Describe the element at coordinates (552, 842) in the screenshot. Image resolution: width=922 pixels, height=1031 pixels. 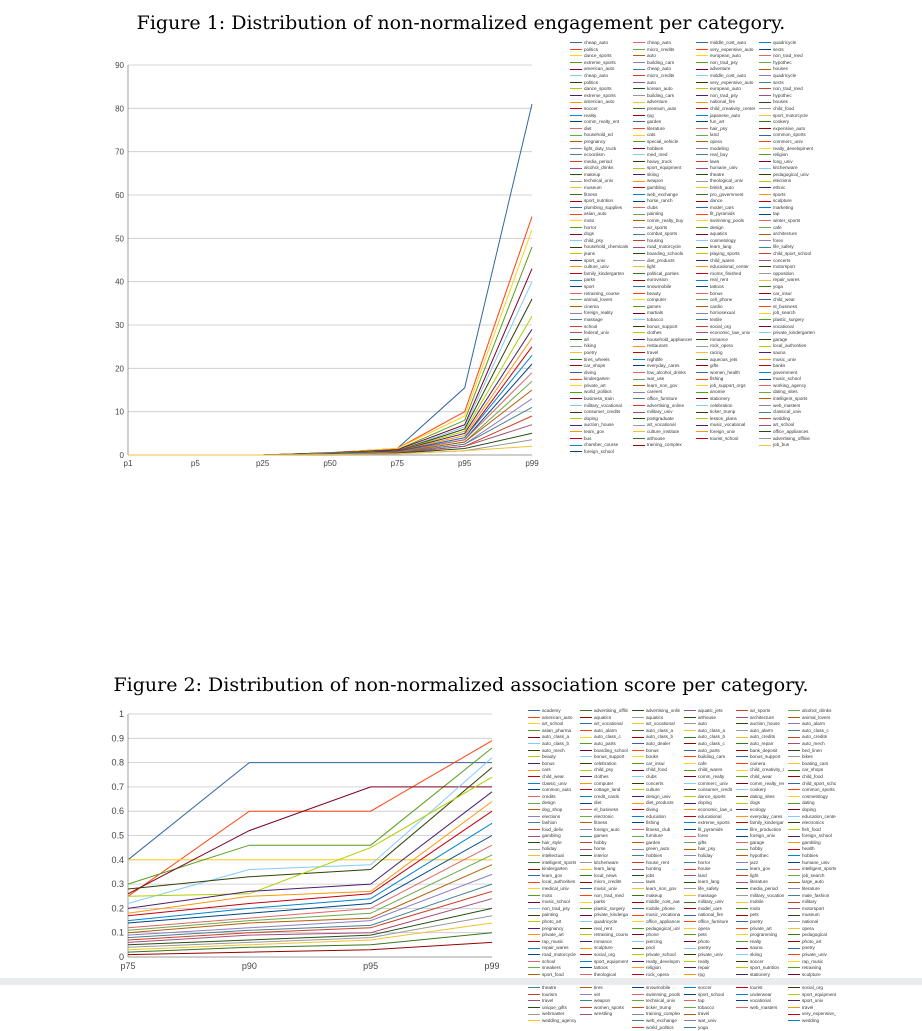
I see `legend-label: hair_style` at that location.